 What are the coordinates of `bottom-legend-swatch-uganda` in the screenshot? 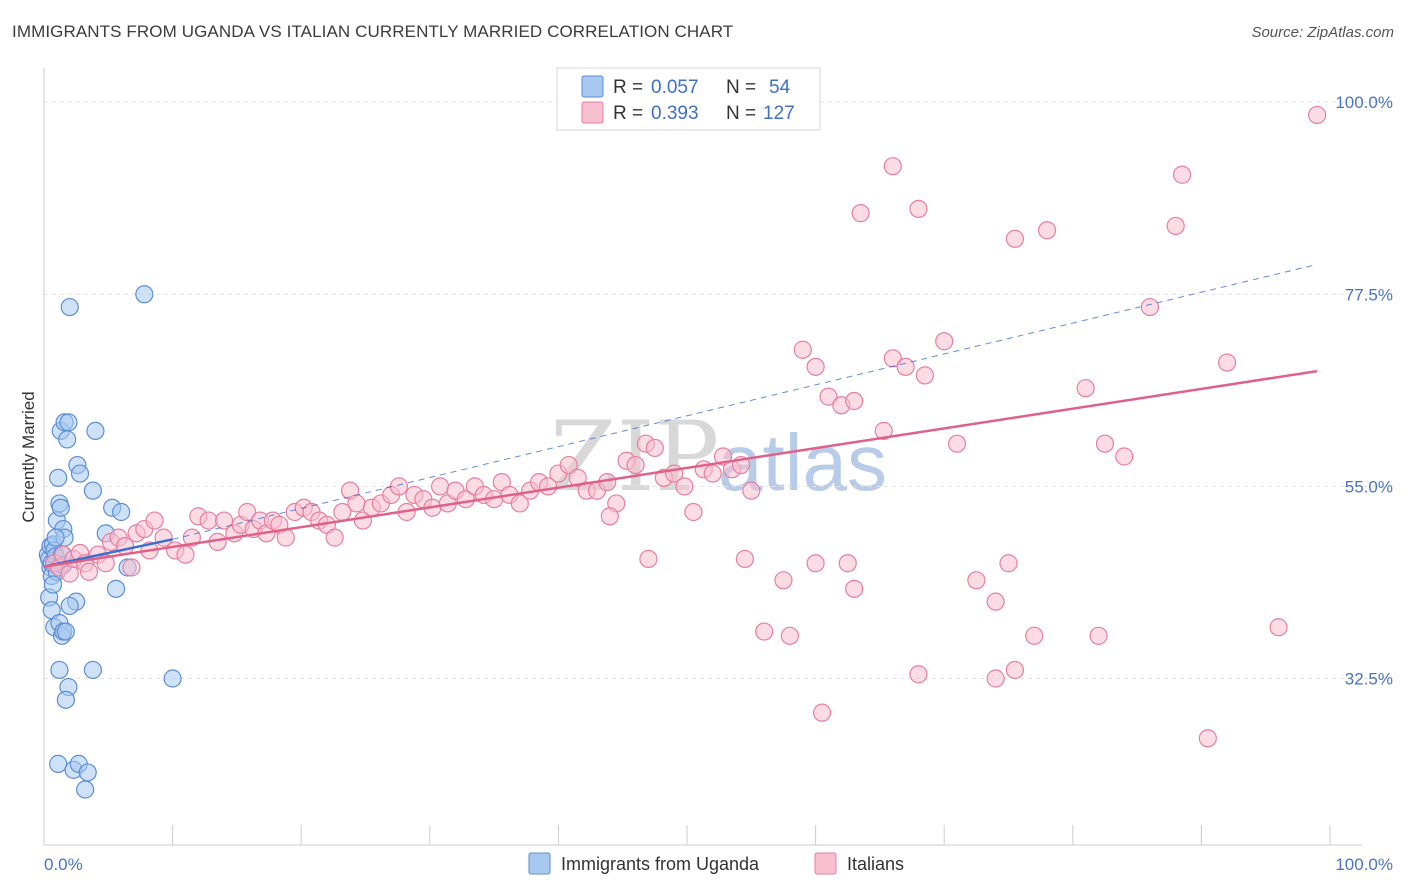 It's located at (539, 863).